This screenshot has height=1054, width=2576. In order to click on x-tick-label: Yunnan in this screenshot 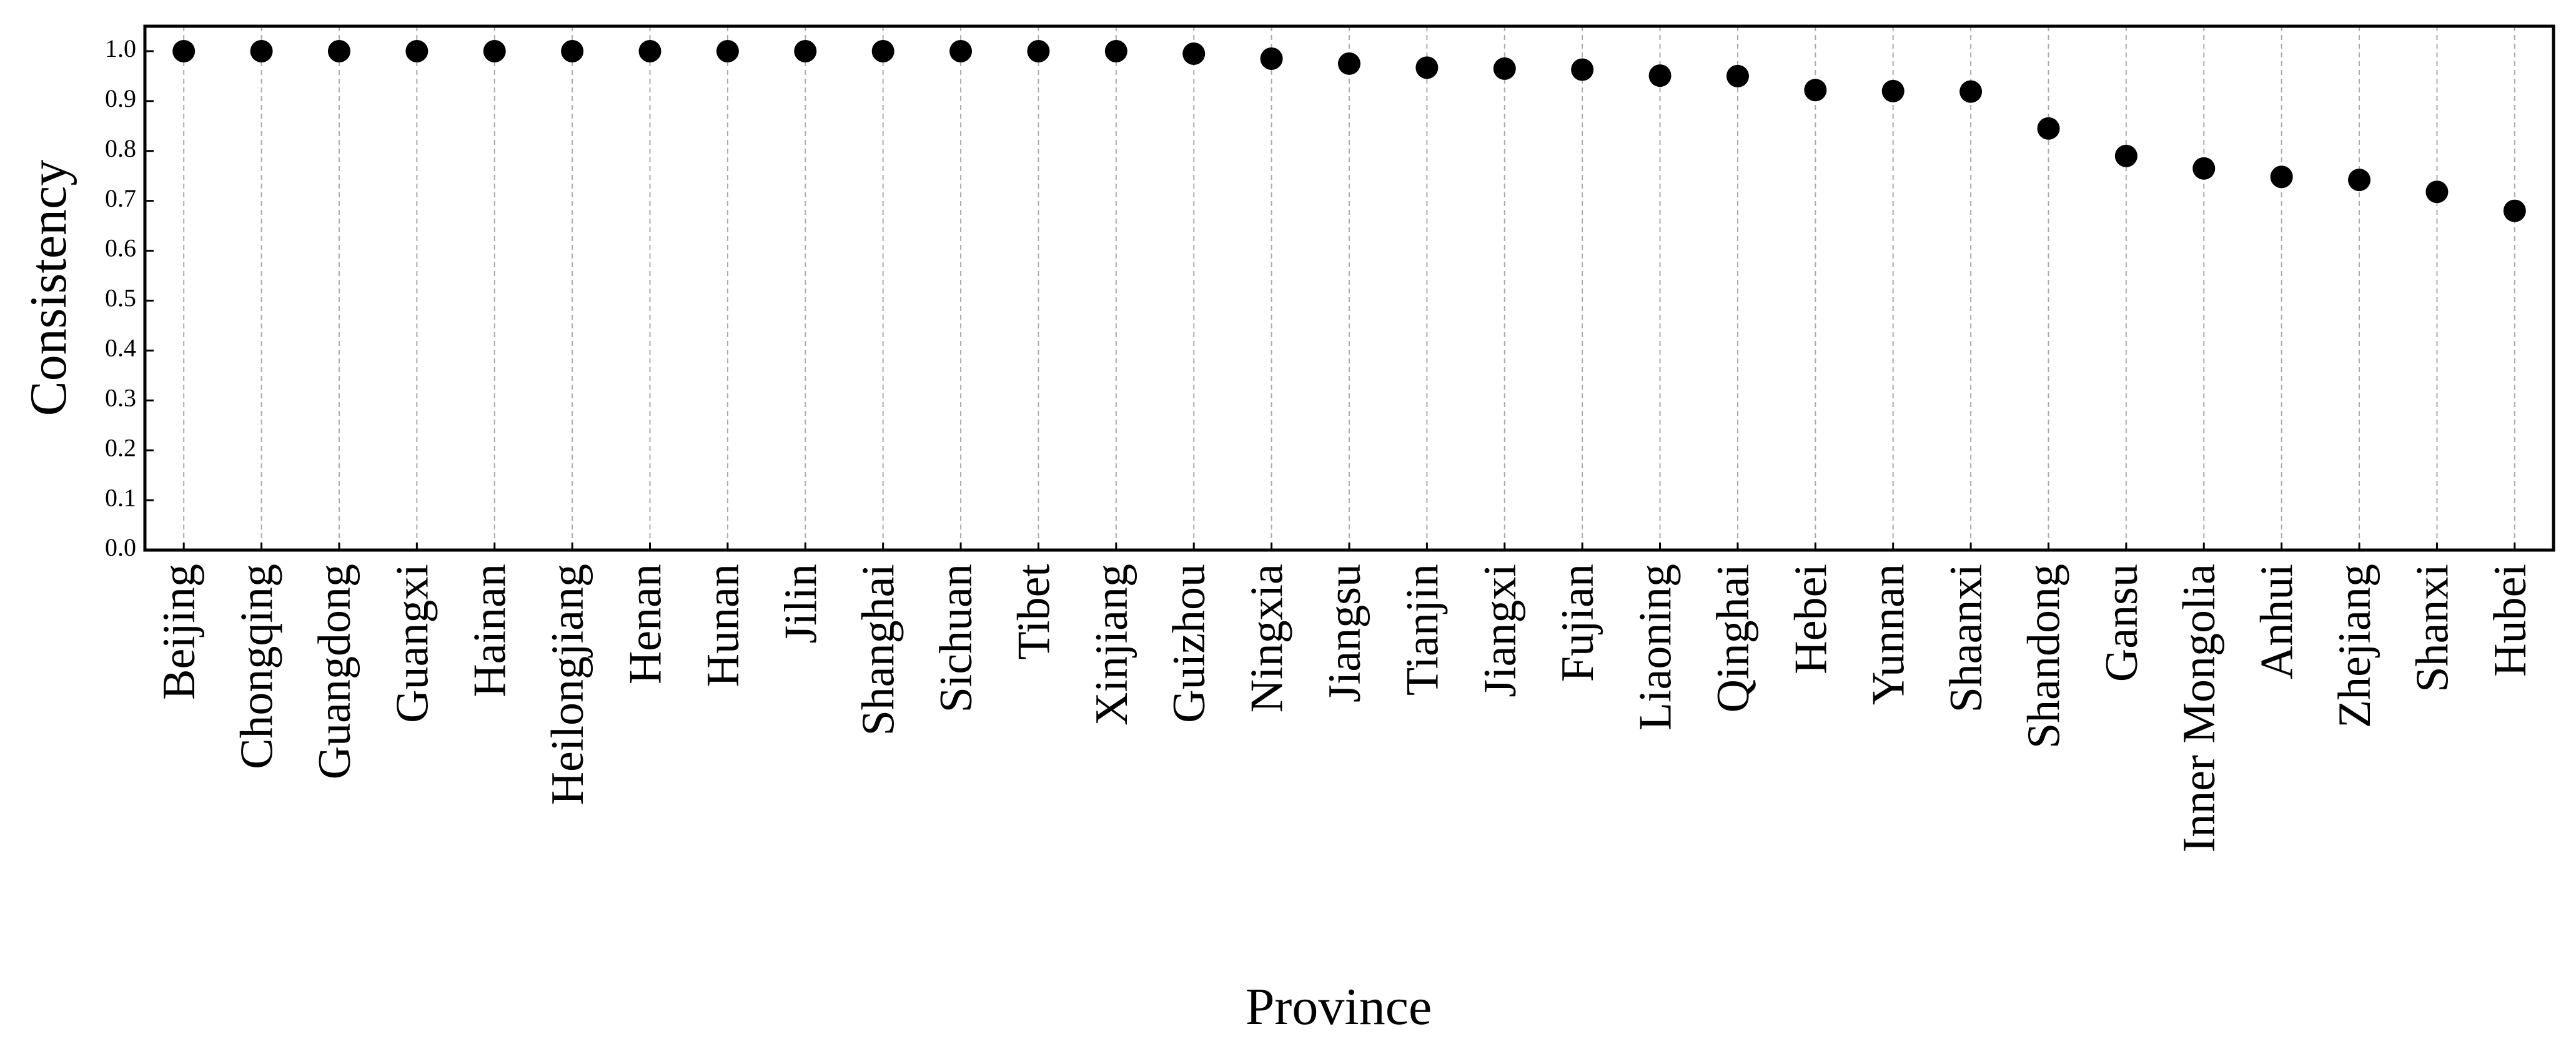, I will do `click(1889, 634)`.